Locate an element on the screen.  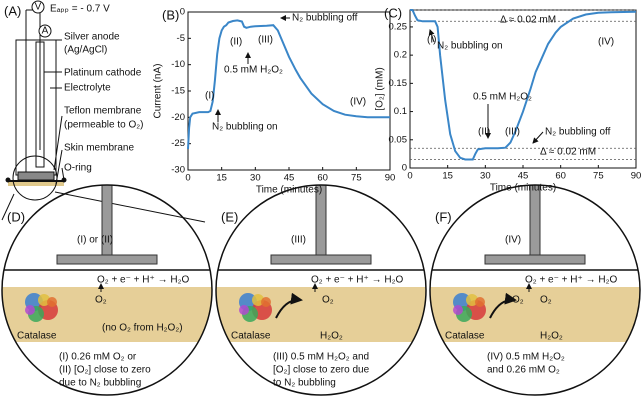
potential: Eₐₚₚ = - 0.7 V is located at coordinates (80, 9).